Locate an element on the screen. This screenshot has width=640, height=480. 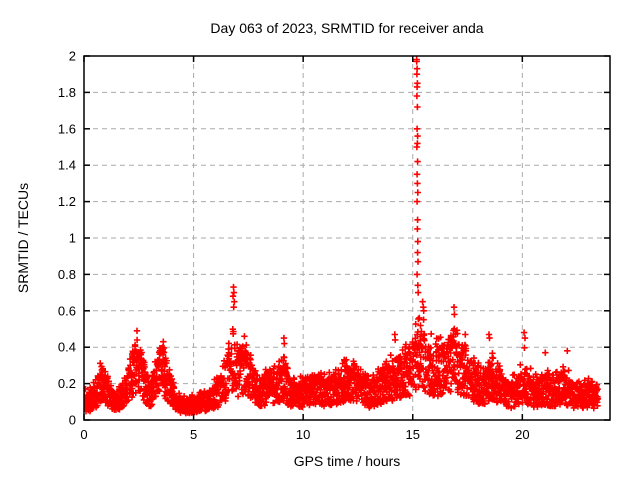
y-tick-label: 0 is located at coordinates (72, 420).